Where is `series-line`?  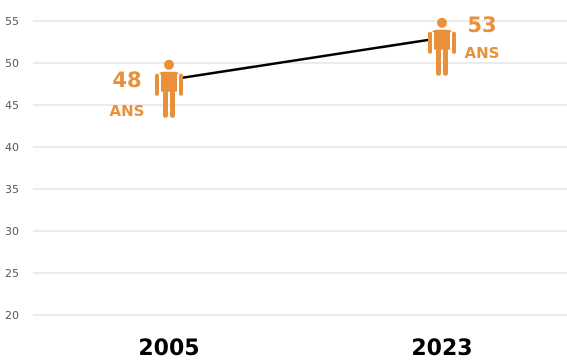
series-line is located at coordinates (305, 59).